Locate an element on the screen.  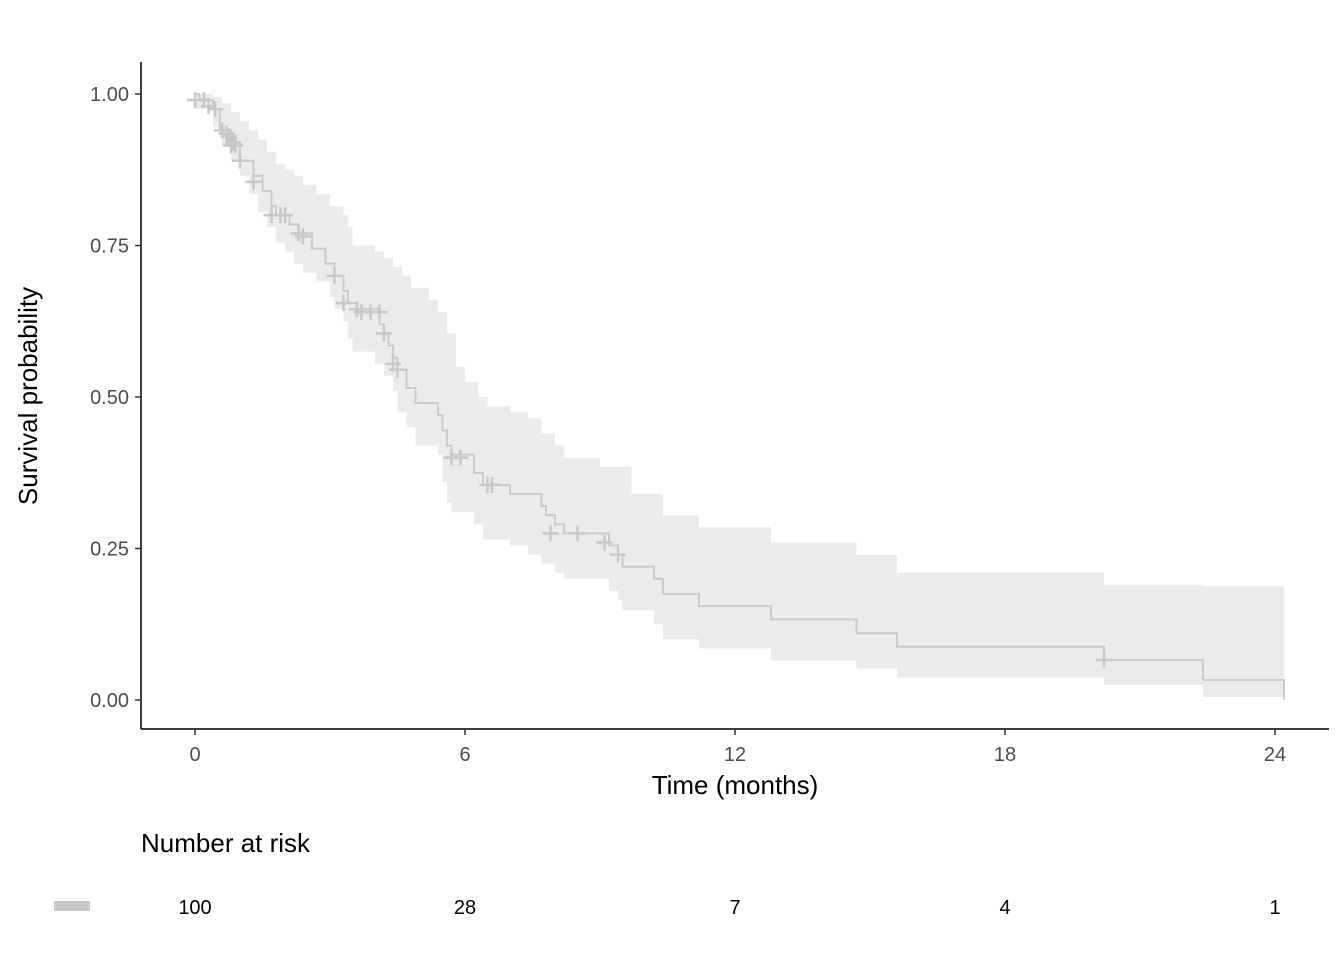
y-axis-ticks: 0.00 0.25 0.50 0.75 1.00 is located at coordinates (115, 398).